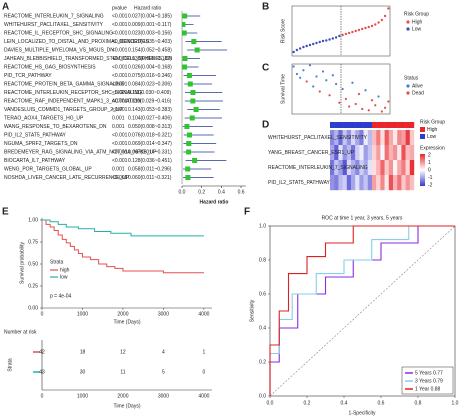  What do you see at coordinates (65, 270) in the screenshot?
I see `legend-label: high` at bounding box center [65, 270].